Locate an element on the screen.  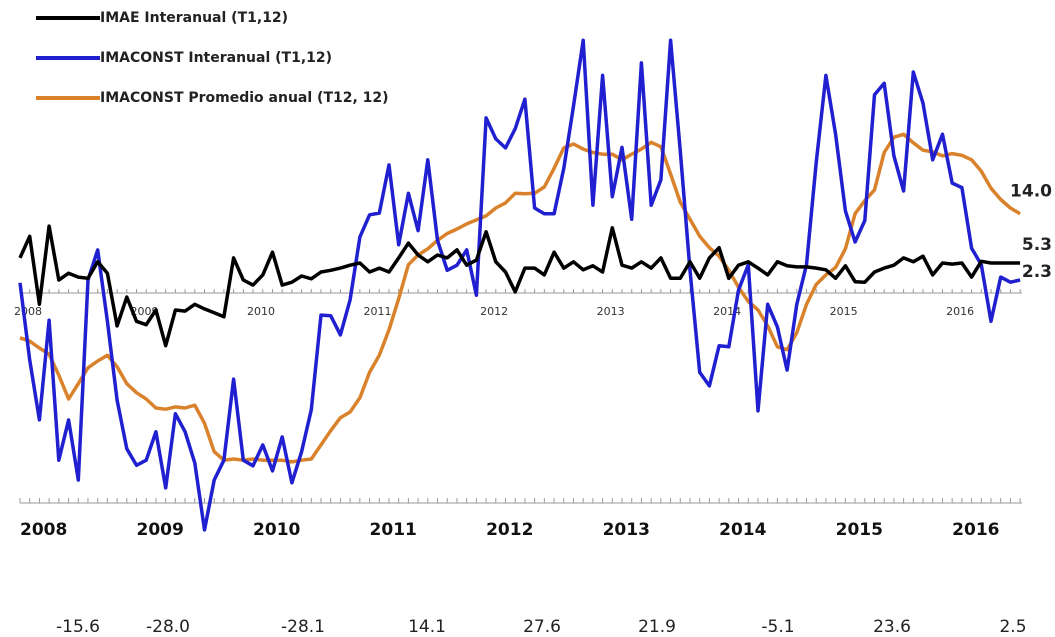
annotation: 2.5 is located at coordinates (1012, 627).